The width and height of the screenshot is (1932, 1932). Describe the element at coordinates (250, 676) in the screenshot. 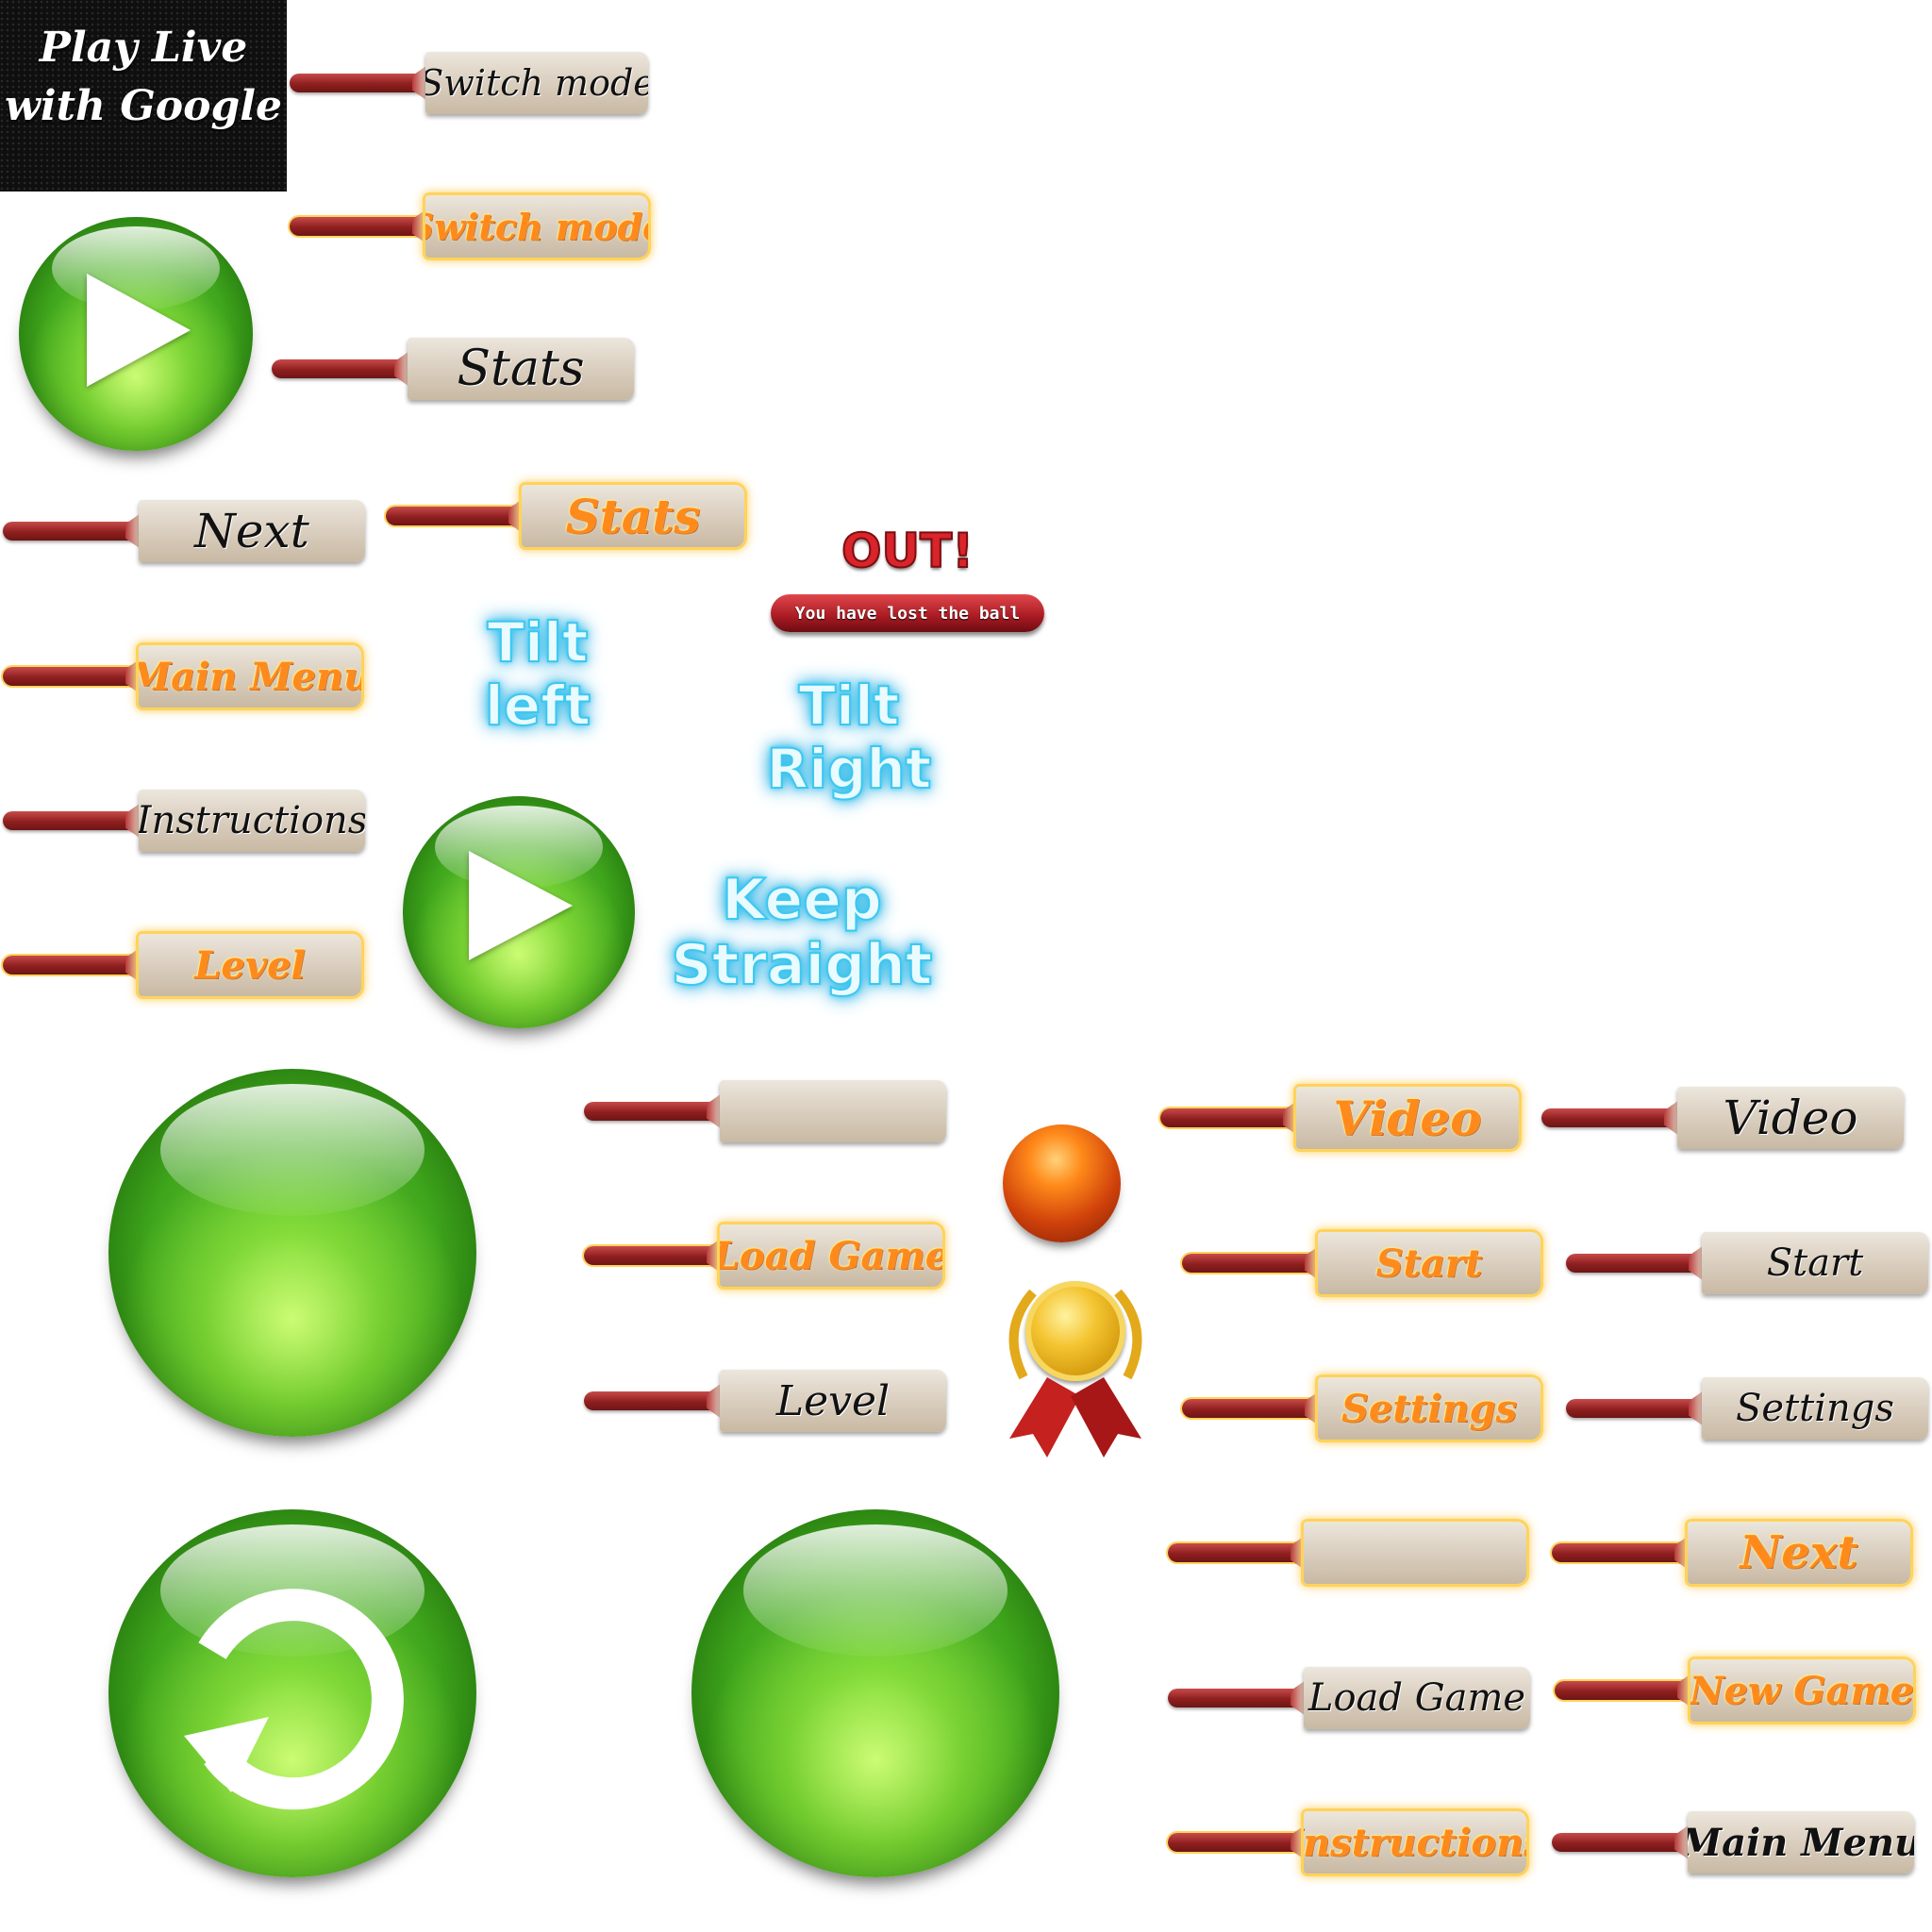

I see `main-menu-active-label: Main Menu` at that location.